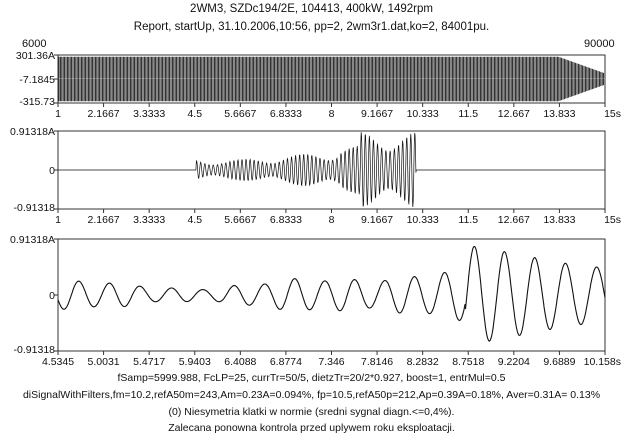 This screenshot has width=623, height=440. I want to click on filtered-zoom-xtick-label: 10.158s, so click(602, 362).